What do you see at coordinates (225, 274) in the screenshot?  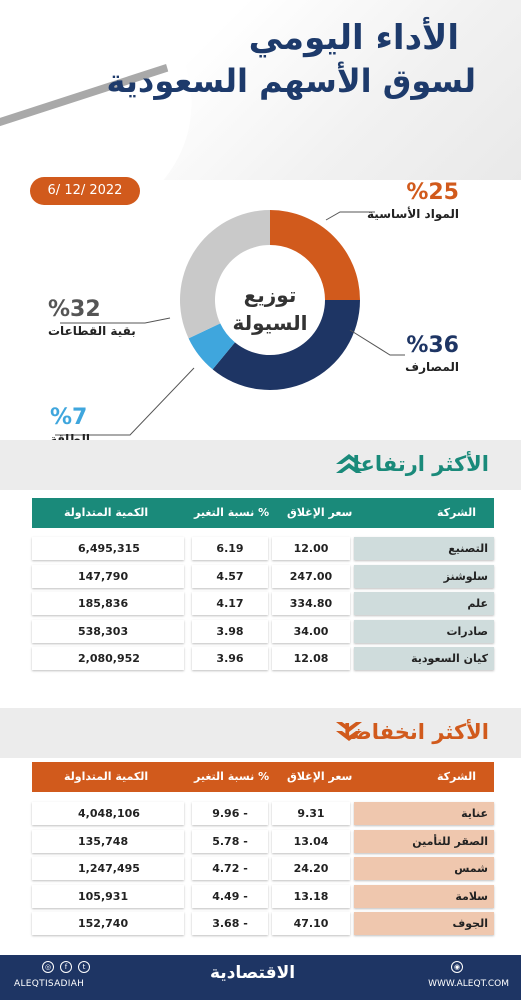 I see `slice-others` at bounding box center [225, 274].